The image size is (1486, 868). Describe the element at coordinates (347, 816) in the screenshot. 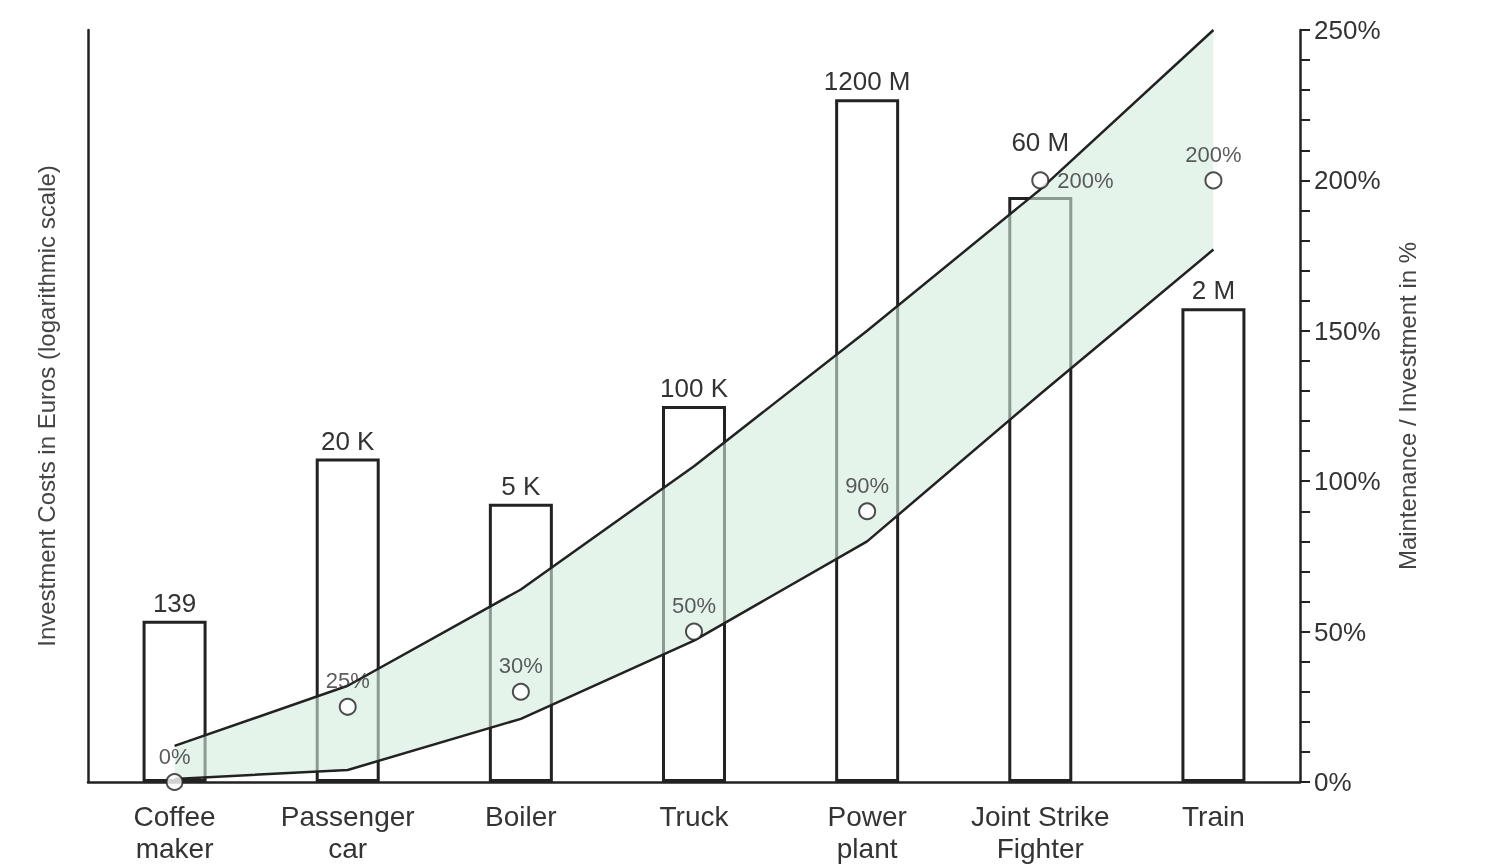

I see `category-label: Passenger` at that location.